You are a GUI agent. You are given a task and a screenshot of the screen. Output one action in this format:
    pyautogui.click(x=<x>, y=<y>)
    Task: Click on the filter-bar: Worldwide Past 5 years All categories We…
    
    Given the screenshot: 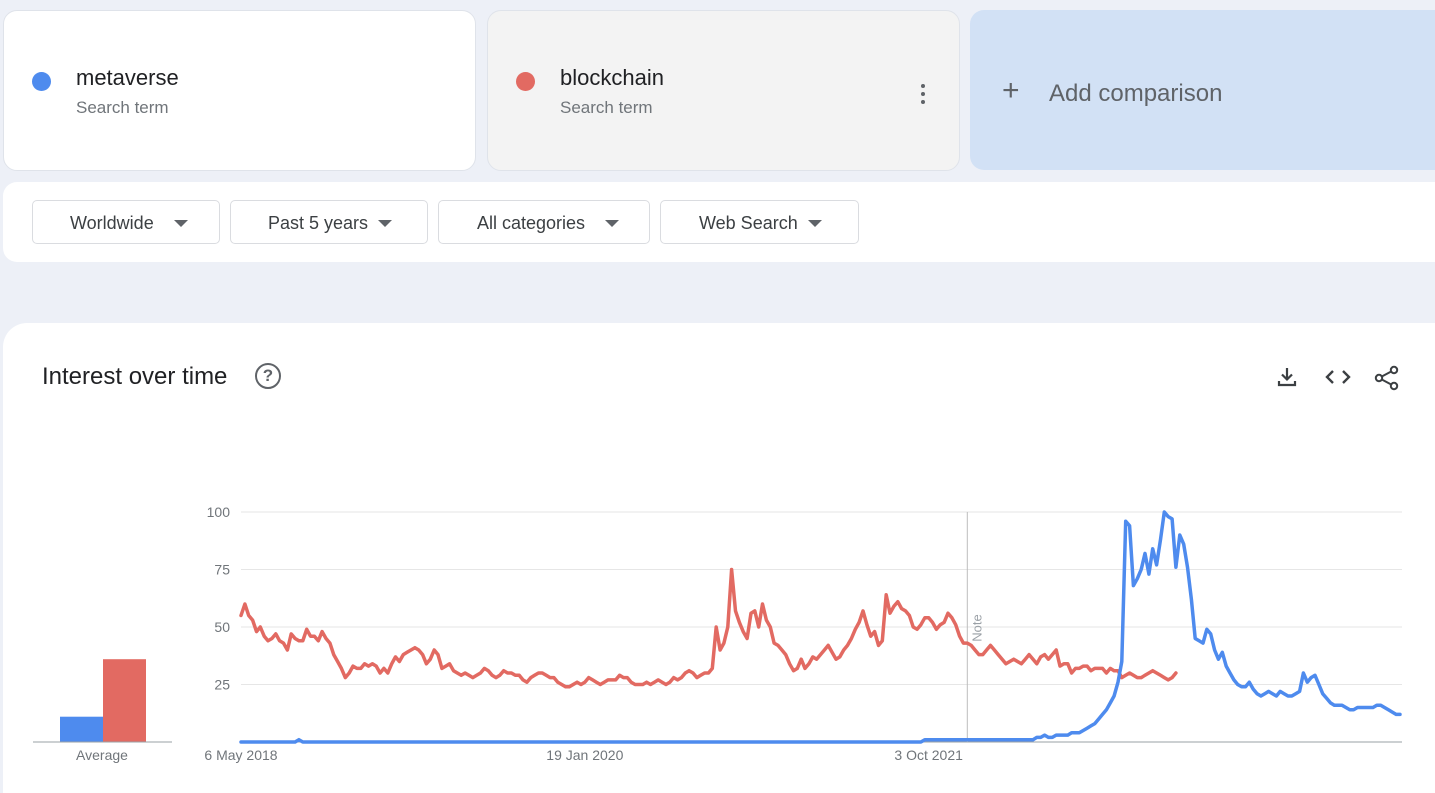 What is the action you would take?
    pyautogui.click(x=719, y=222)
    